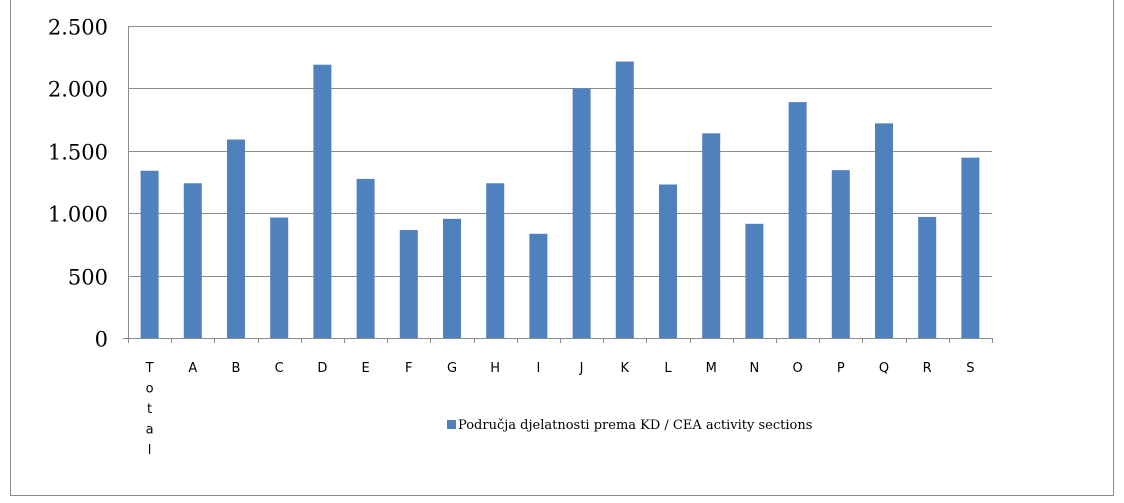 This screenshot has width=1124, height=503. I want to click on x-tick-label: S, so click(970, 368).